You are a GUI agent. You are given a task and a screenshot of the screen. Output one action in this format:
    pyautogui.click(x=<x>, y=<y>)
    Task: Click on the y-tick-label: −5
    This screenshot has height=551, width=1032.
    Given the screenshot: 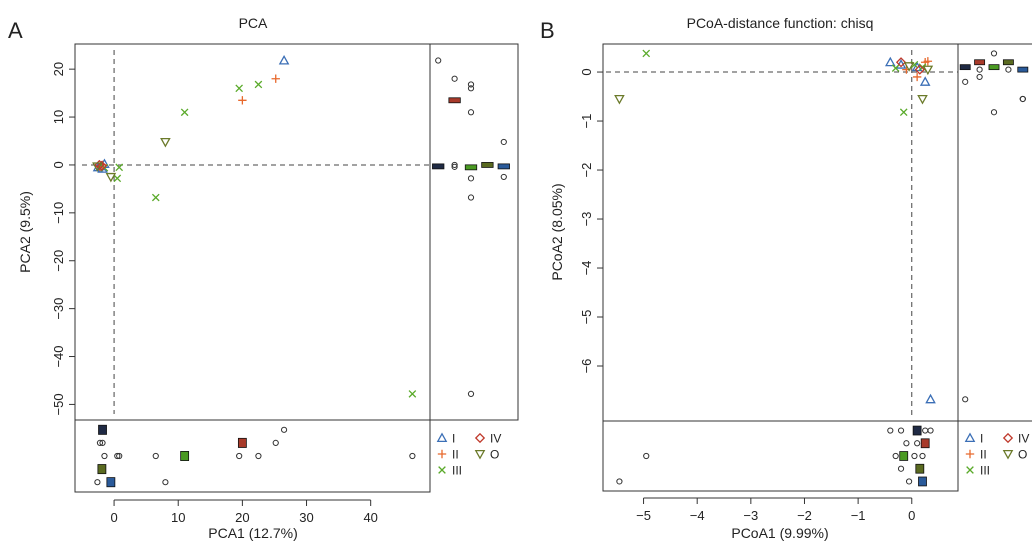 What is the action you would take?
    pyautogui.click(x=586, y=317)
    